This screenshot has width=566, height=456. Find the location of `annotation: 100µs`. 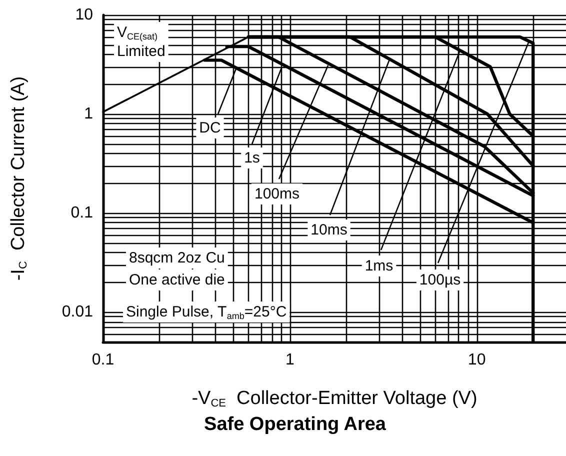

annotation: 100µs is located at coordinates (440, 280).